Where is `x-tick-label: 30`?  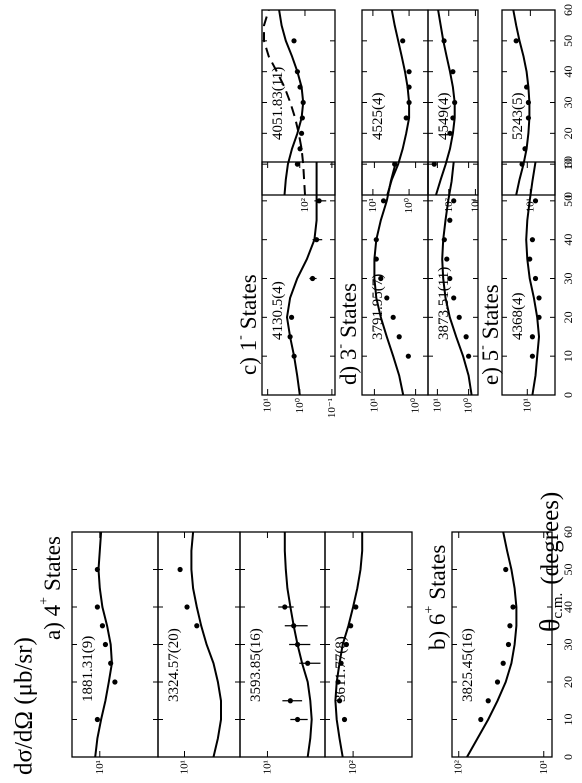
x-tick-label: 30 is located at coordinates (568, 103).